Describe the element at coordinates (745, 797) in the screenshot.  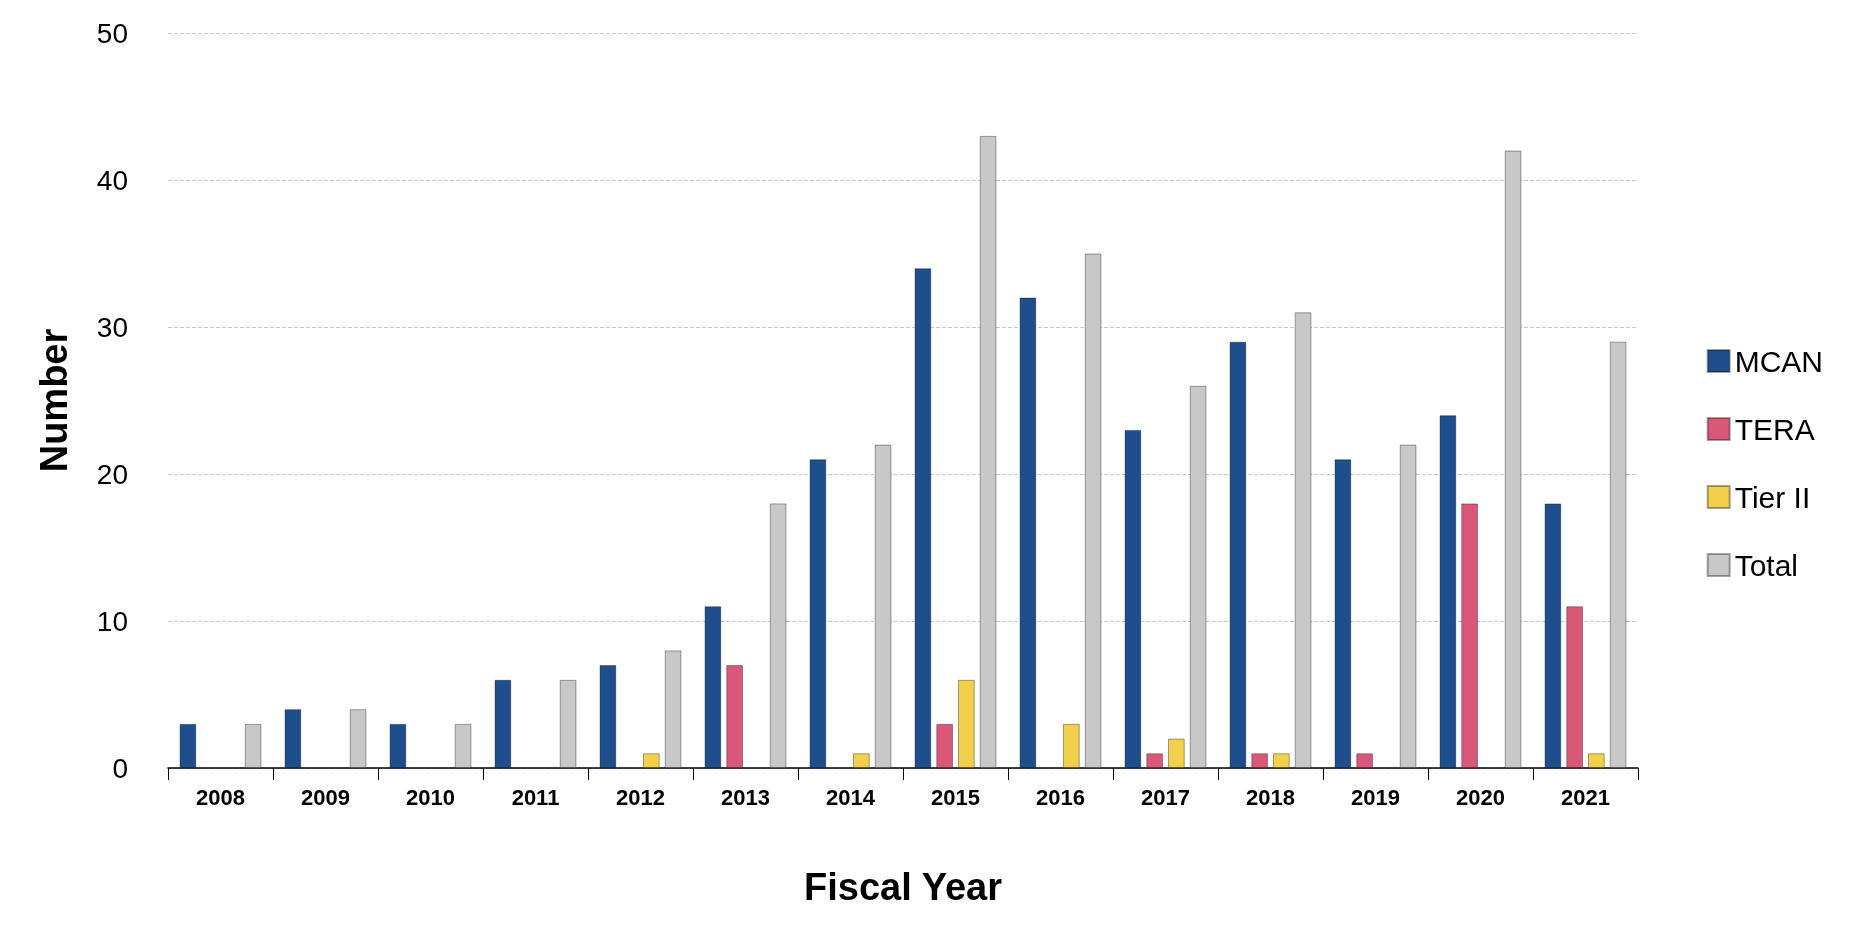
I see `x-tick-label: 2013` at that location.